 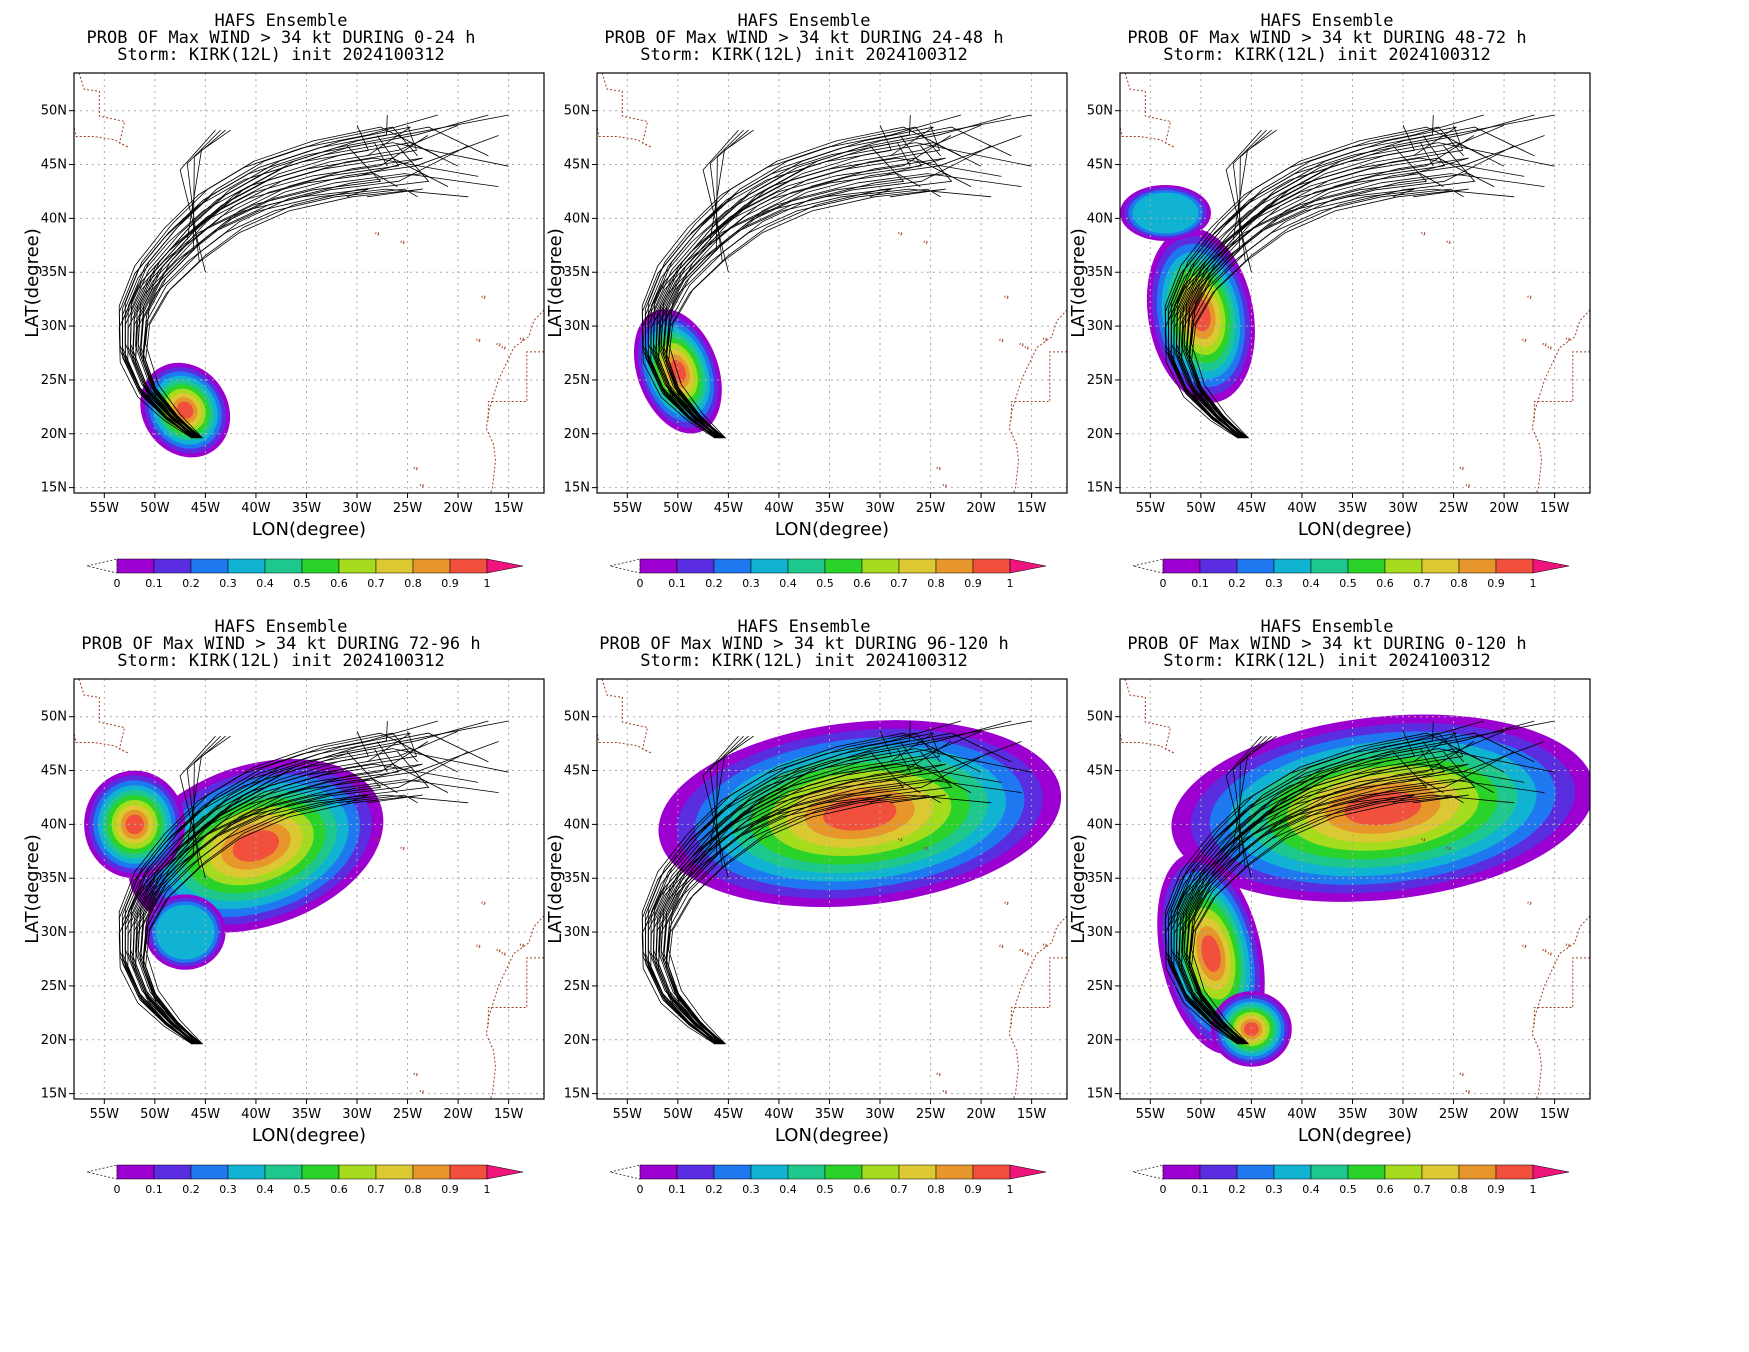 What do you see at coordinates (54, 488) in the screenshot?
I see `lat-tick-label: 15N` at bounding box center [54, 488].